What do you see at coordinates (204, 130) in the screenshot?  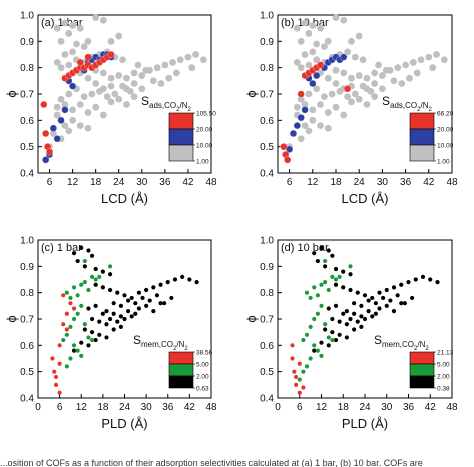 I see `legend-tick-label: 20.00` at bounding box center [204, 130].